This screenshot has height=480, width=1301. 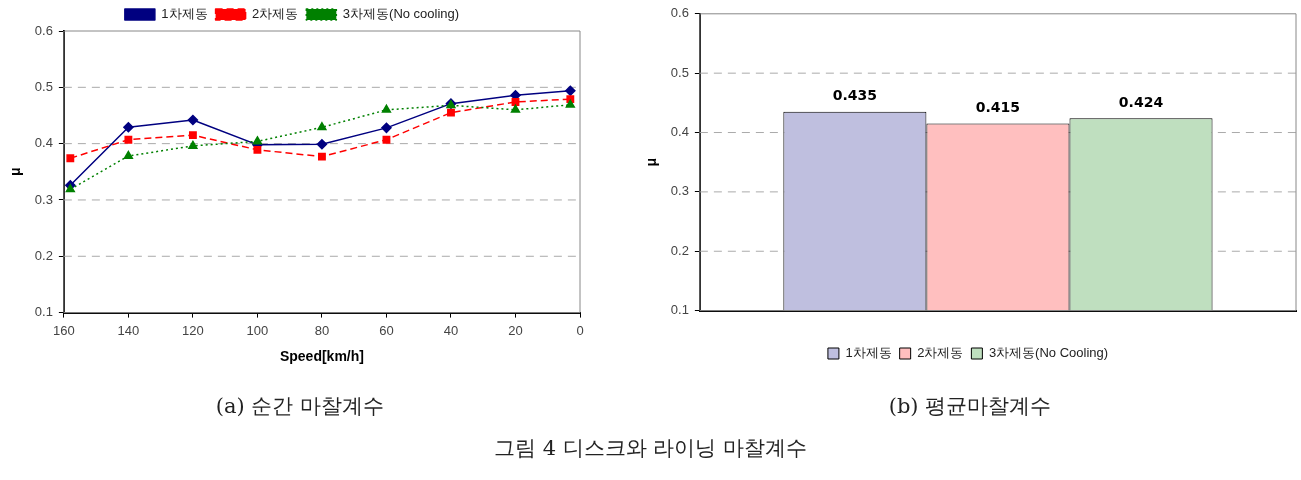 What do you see at coordinates (451, 330) in the screenshot?
I see `x-tick-label: 40` at bounding box center [451, 330].